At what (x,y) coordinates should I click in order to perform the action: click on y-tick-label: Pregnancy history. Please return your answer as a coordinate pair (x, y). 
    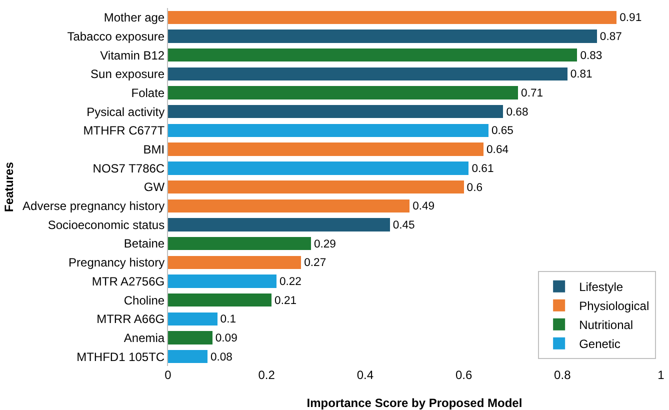
    Looking at the image, I should click on (116, 263).